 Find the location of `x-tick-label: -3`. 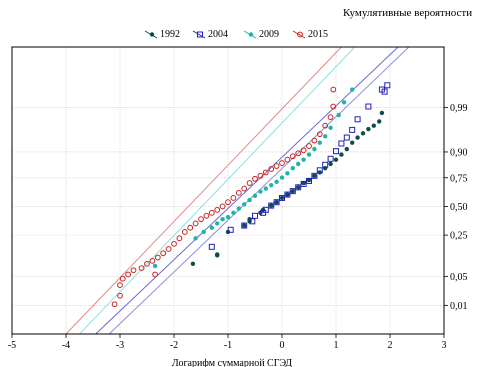

x-tick-label: -3 is located at coordinates (120, 345).